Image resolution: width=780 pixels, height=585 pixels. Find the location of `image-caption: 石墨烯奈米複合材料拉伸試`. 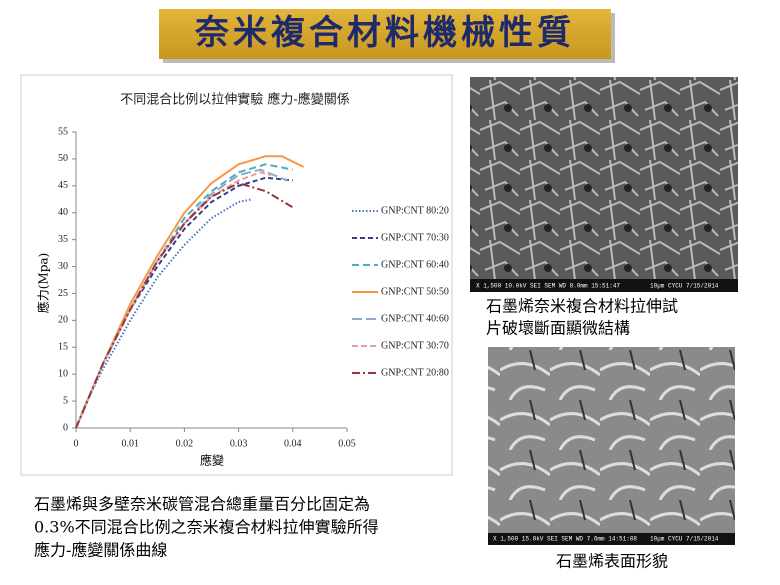

image-caption: 石墨烯奈米複合材料拉伸試 is located at coordinates (582, 306).